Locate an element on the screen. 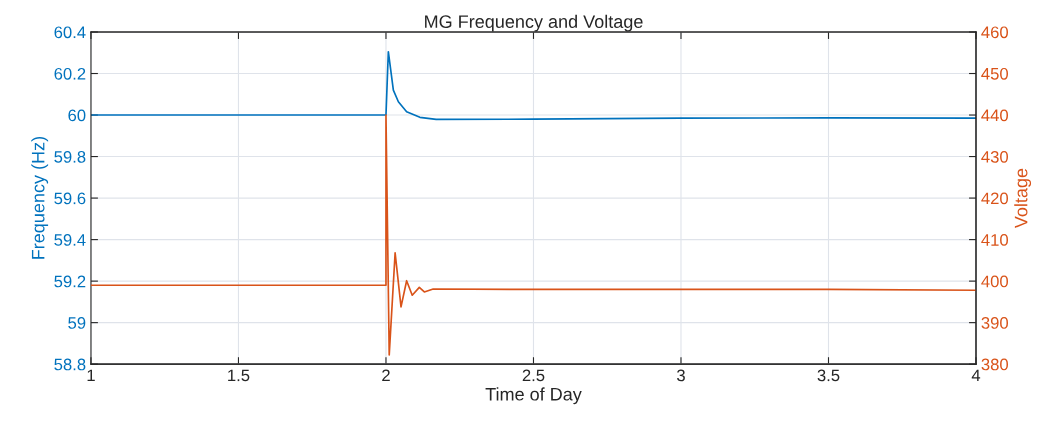 The height and width of the screenshot is (421, 1054). y-tick-label: 60.2 is located at coordinates (70, 73).